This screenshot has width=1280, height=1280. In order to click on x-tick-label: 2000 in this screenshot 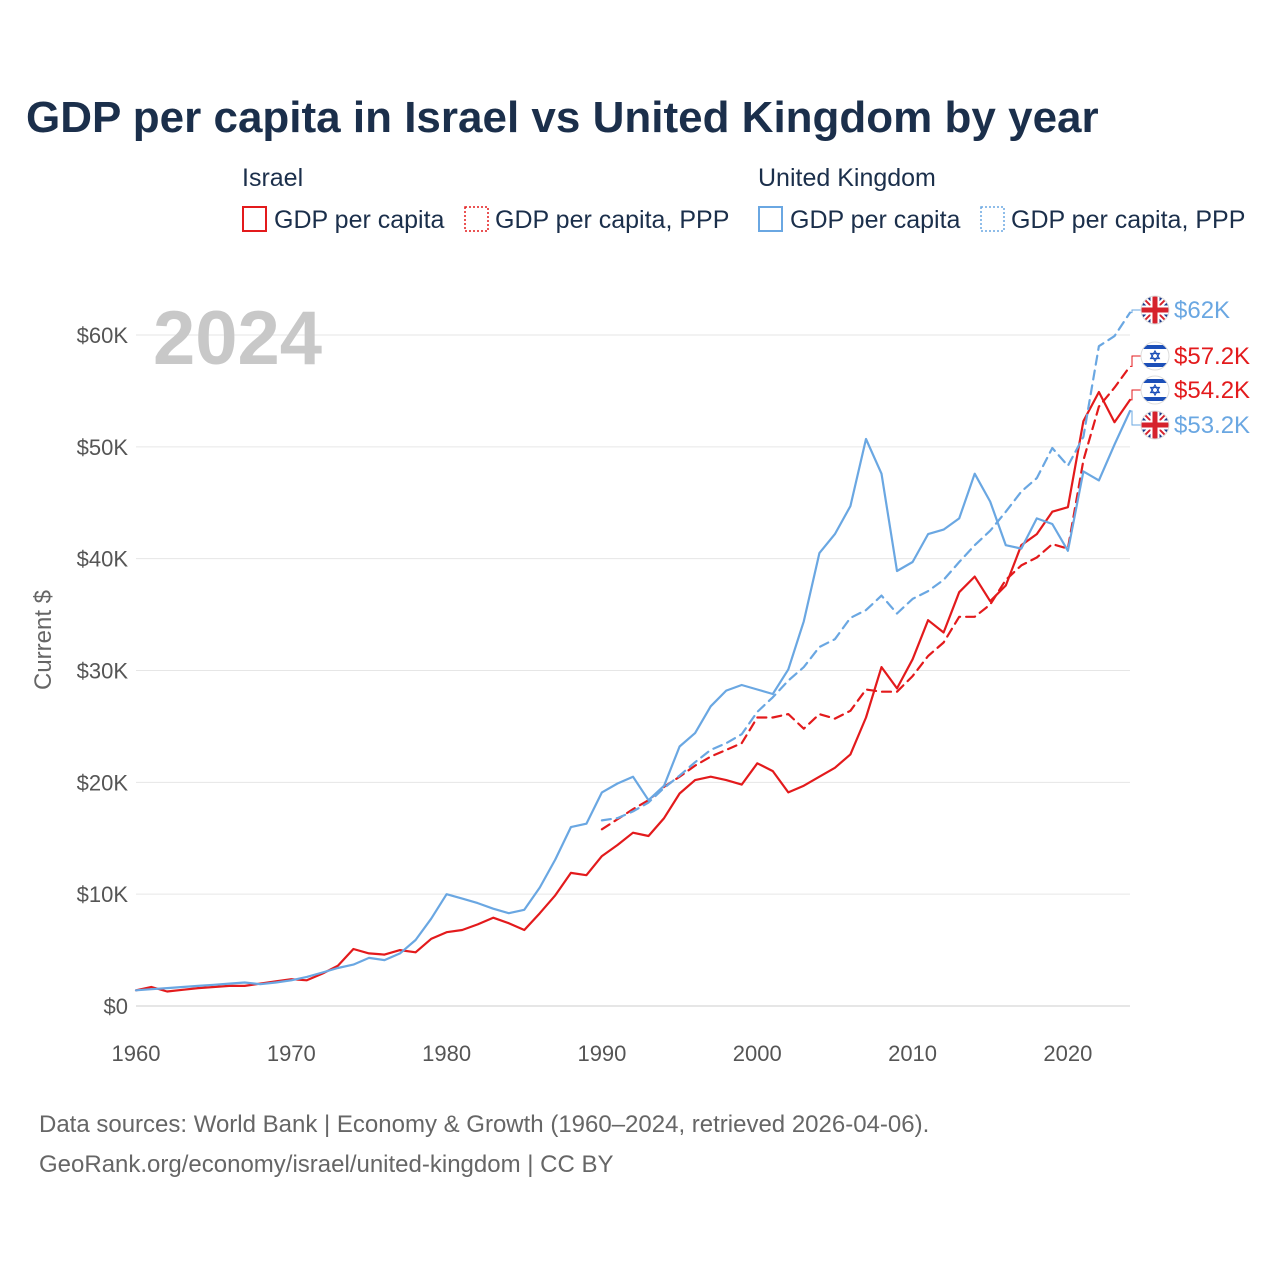, I will do `click(757, 1053)`.